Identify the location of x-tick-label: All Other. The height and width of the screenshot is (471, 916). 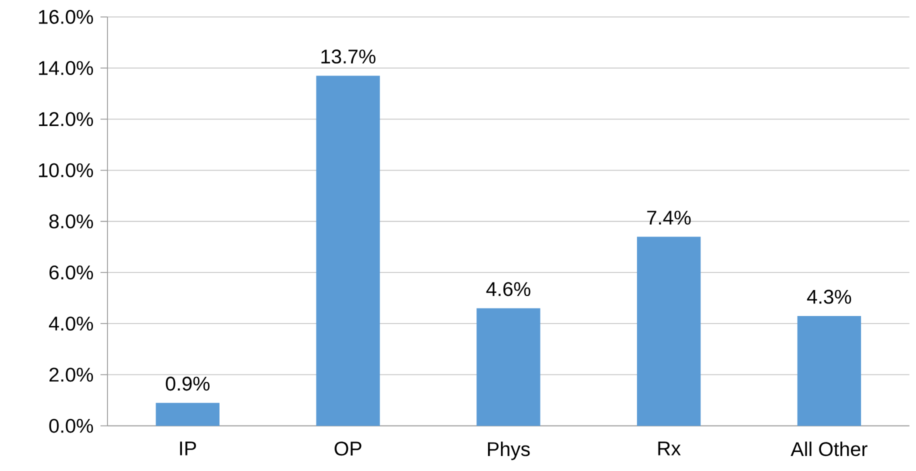
(829, 449).